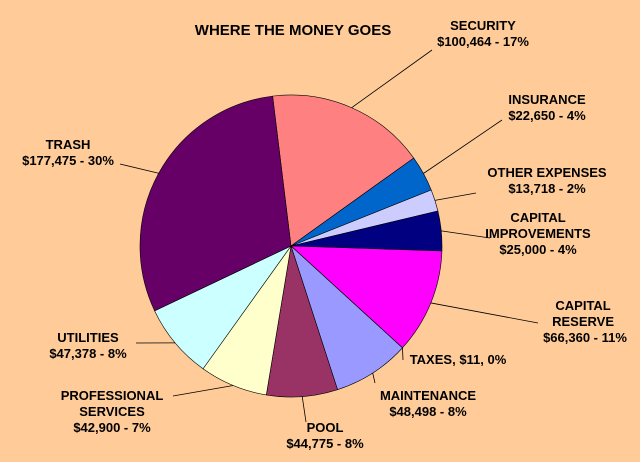 This screenshot has width=640, height=462. I want to click on slice-label: SECURITY $100,464 - 17%, so click(483, 34).